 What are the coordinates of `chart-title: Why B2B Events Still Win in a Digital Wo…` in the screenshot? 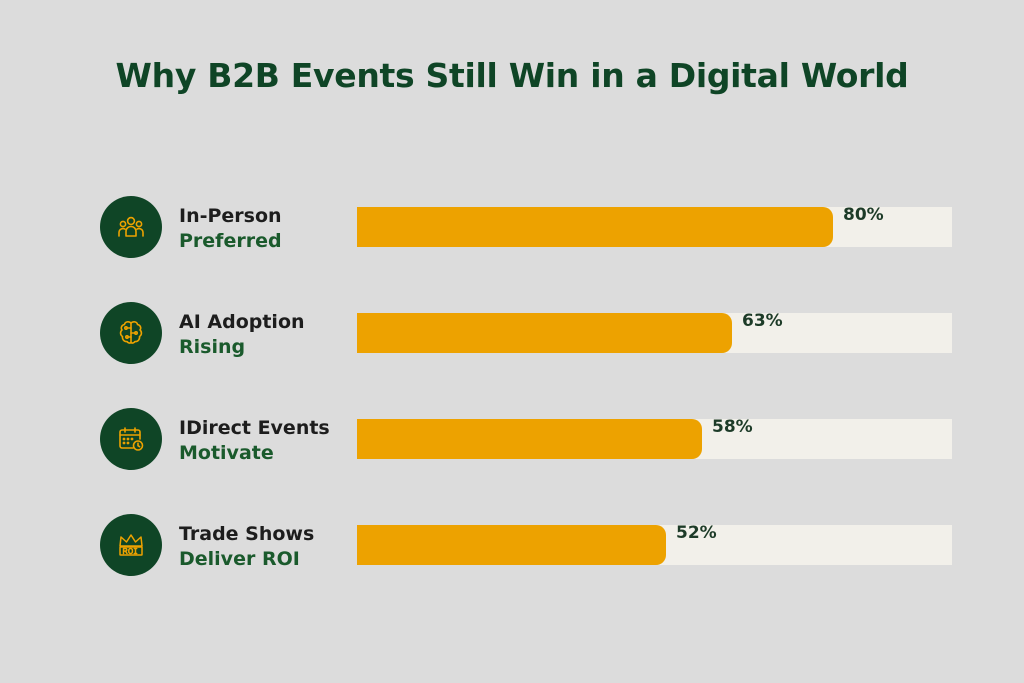 It's located at (512, 75).